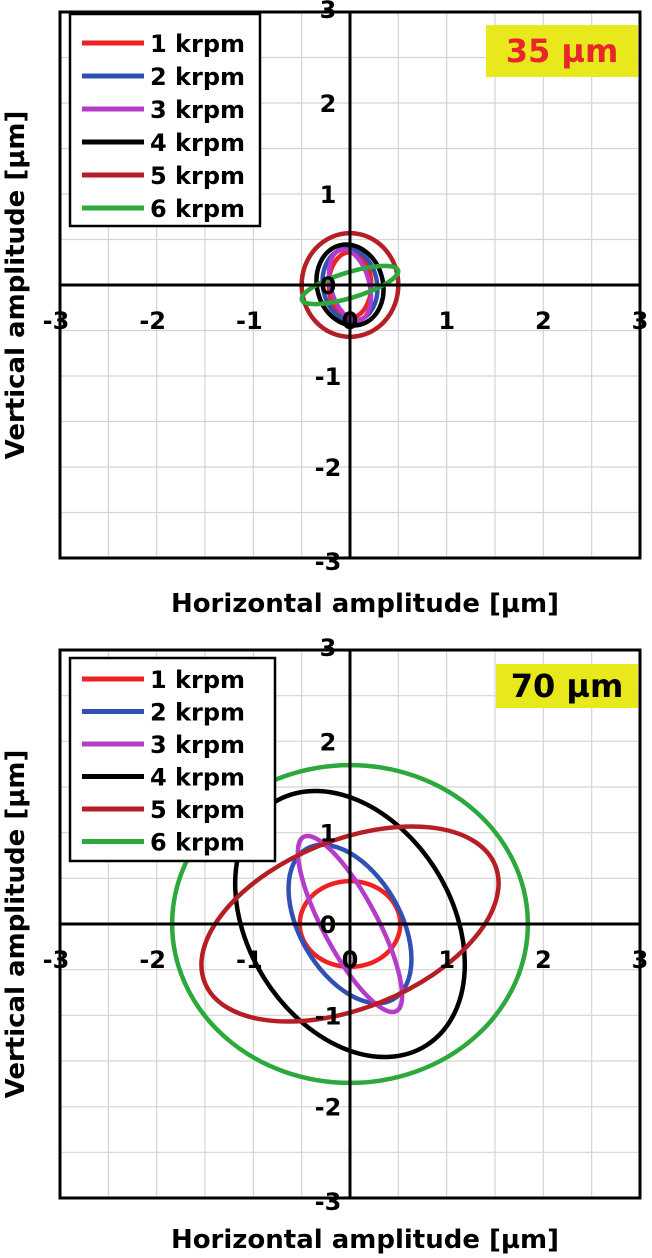 The height and width of the screenshot is (1258, 652). I want to click on thickness-badge: 70 µm, so click(567, 686).